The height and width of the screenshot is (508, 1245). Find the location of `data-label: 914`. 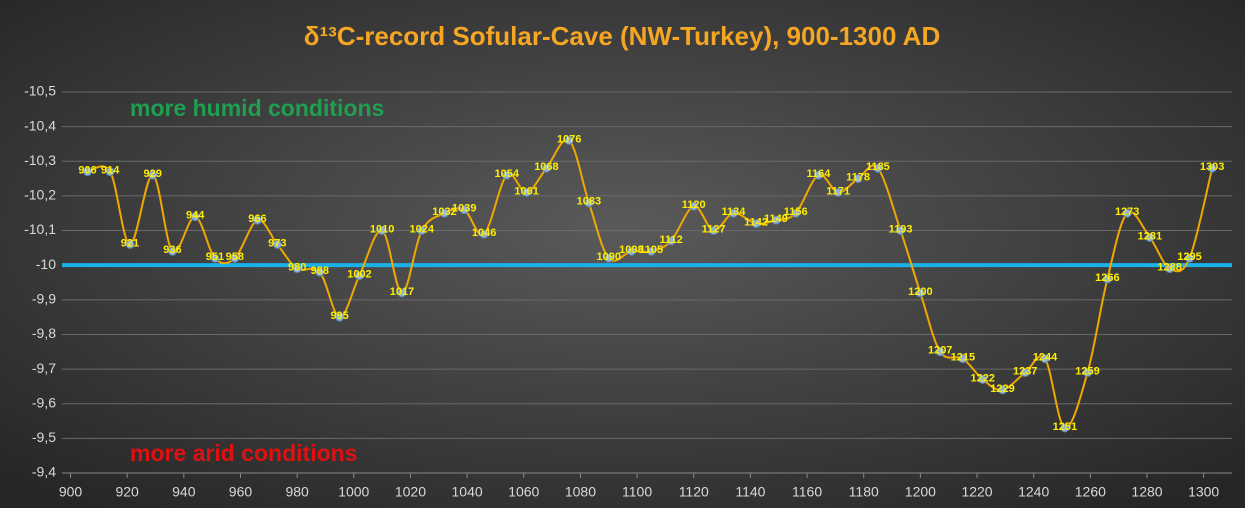

data-label: 914 is located at coordinates (110, 171).